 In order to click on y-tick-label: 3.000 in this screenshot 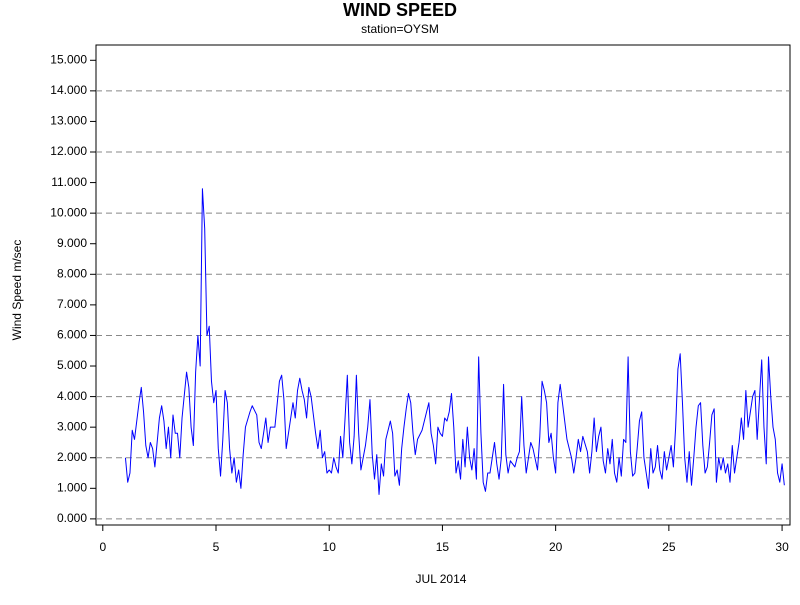, I will do `click(72, 426)`.